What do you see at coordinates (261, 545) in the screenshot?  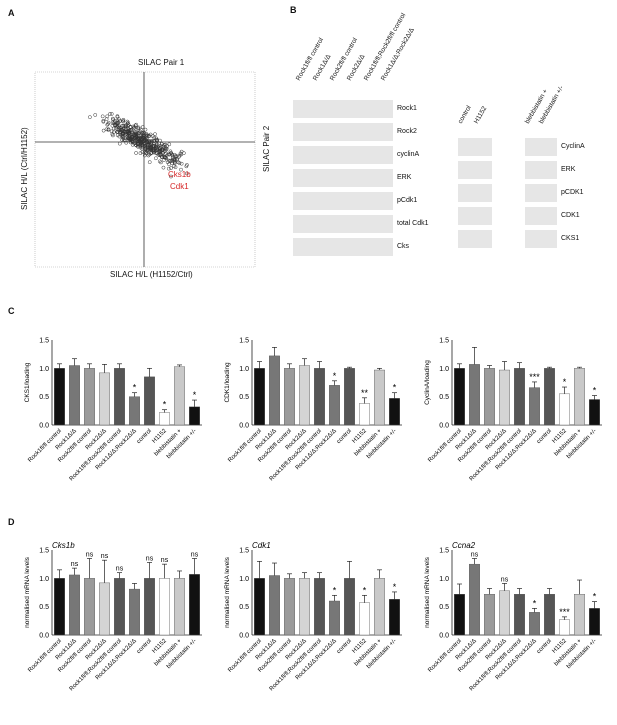 I see `chart-title: Cdk1` at bounding box center [261, 545].